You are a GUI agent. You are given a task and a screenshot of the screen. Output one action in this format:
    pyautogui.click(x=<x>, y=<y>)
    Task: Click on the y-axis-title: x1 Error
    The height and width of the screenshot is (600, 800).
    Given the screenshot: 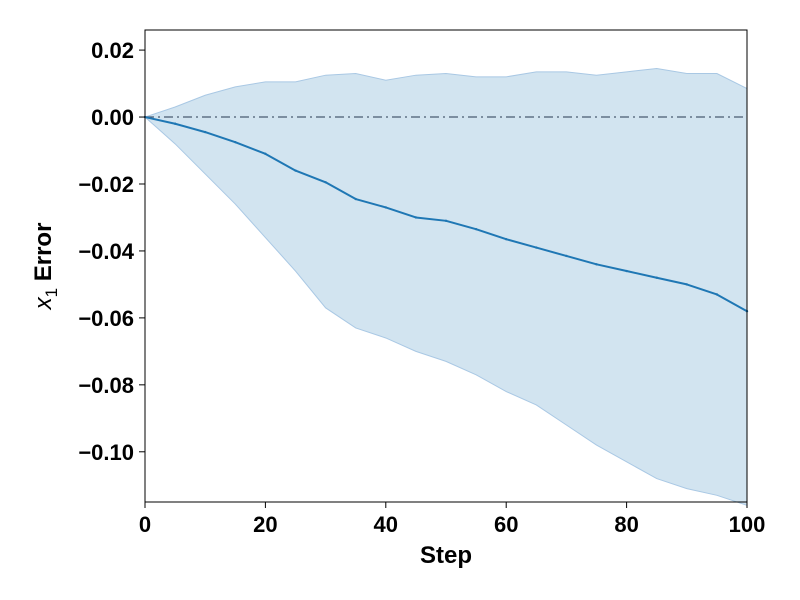 What is the action you would take?
    pyautogui.click(x=45, y=267)
    